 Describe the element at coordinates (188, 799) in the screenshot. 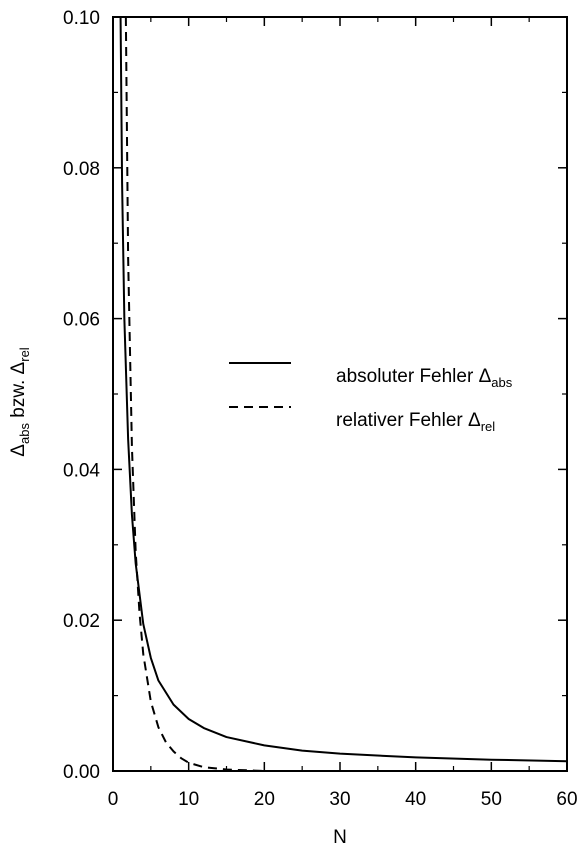

I see `x-tick-label: 10` at that location.